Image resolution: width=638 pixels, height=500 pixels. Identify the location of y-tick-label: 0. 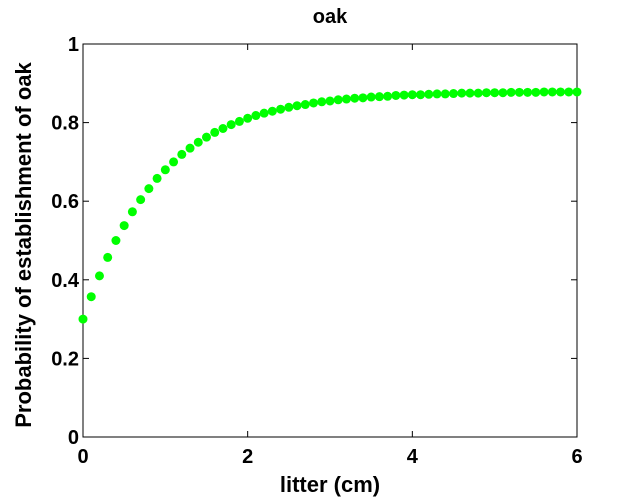
(73, 438).